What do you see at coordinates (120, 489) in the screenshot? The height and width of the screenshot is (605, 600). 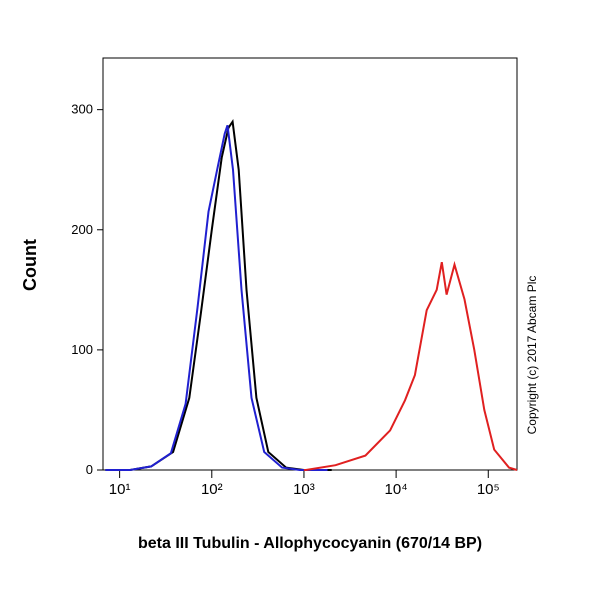 I see `x-tick-label: 10¹` at bounding box center [120, 489].